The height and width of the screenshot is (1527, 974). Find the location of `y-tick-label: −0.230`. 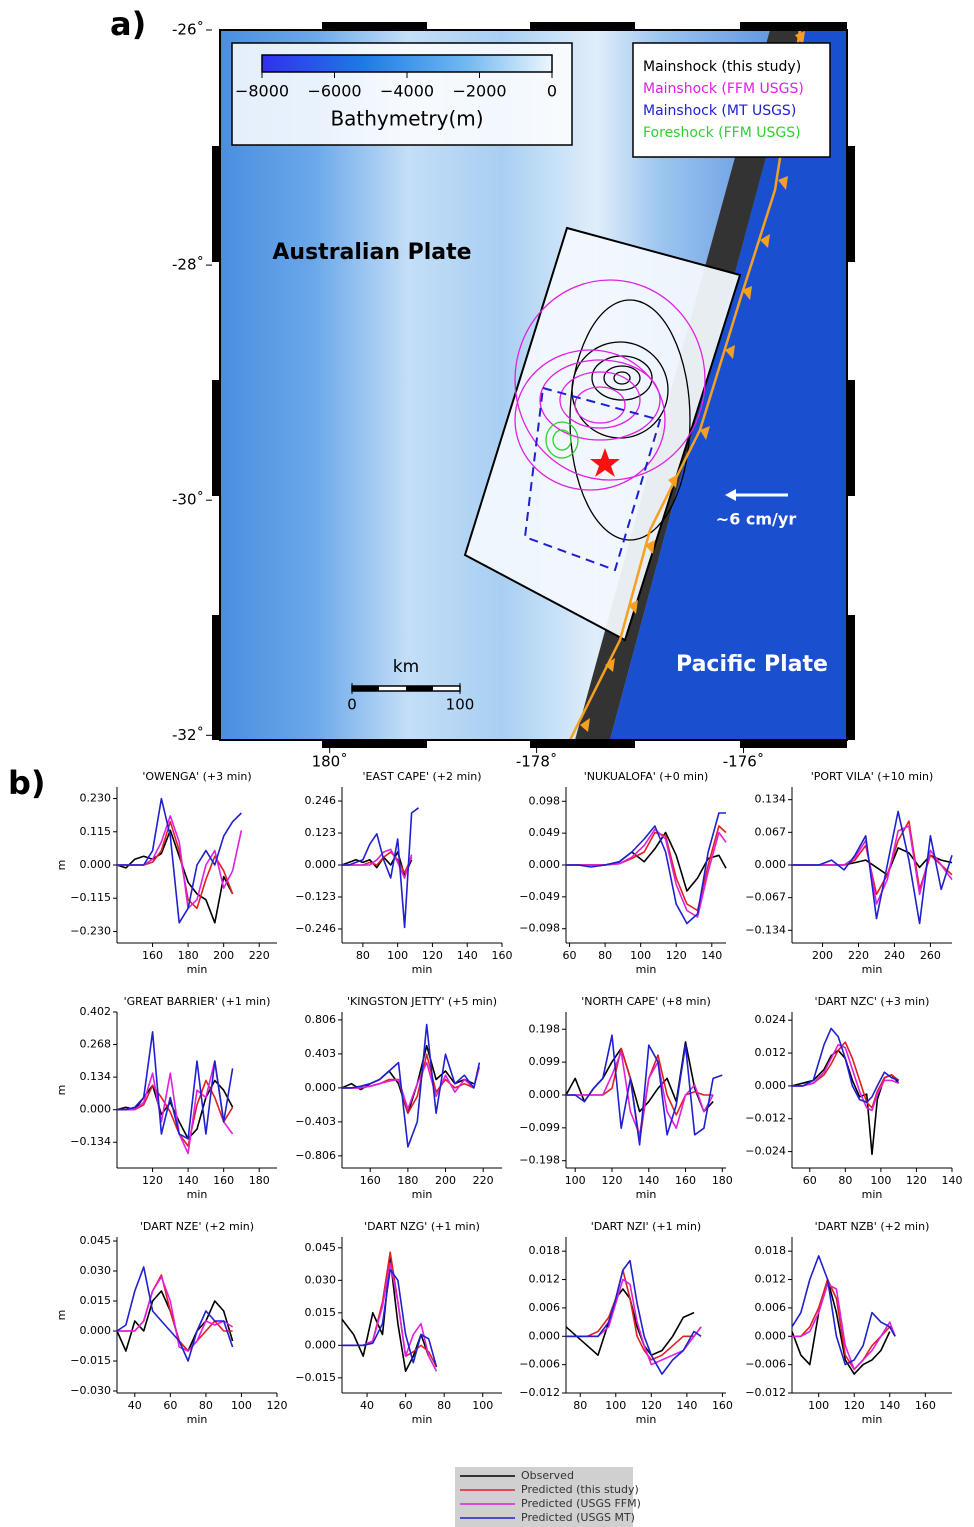

y-tick-label: −0.230 is located at coordinates (90, 930).